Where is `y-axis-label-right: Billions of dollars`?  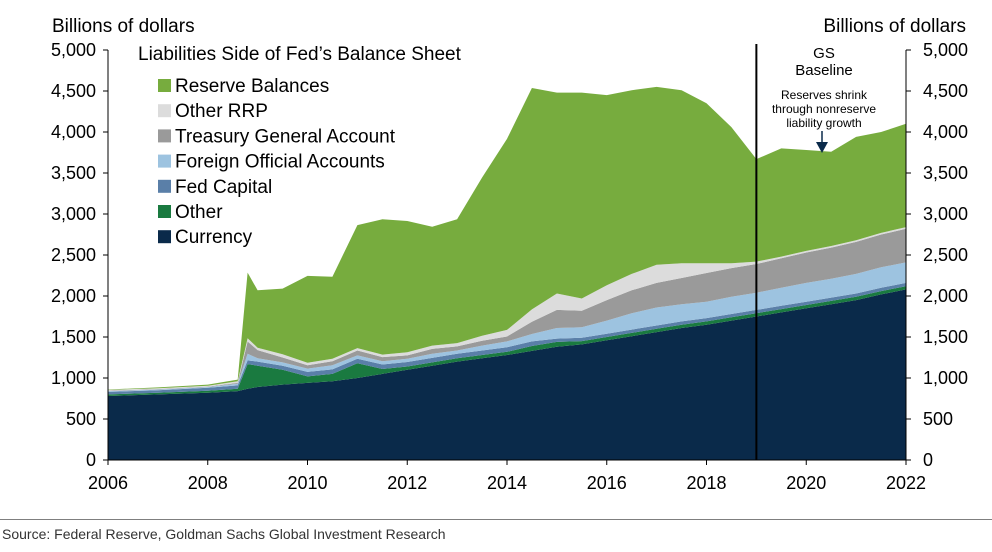 y-axis-label-right: Billions of dollars is located at coordinates (894, 26).